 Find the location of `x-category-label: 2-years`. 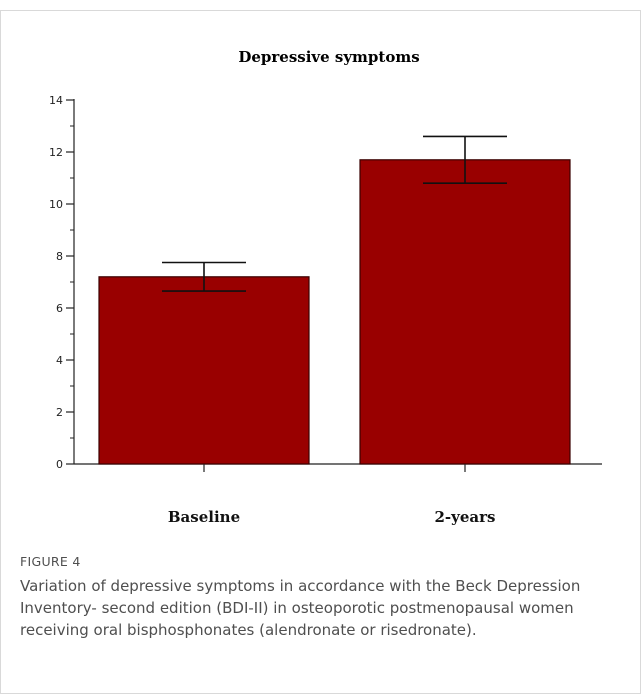

x-category-label: 2-years is located at coordinates (465, 517).